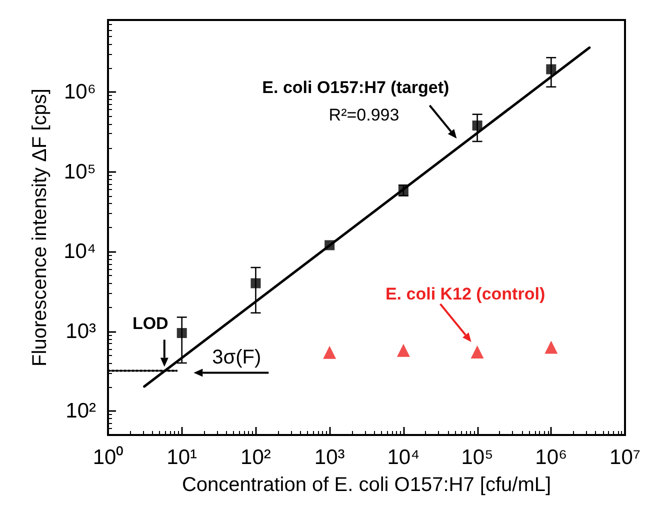 The width and height of the screenshot is (654, 518). I want to click on annotation: 3σ(F), so click(237, 357).